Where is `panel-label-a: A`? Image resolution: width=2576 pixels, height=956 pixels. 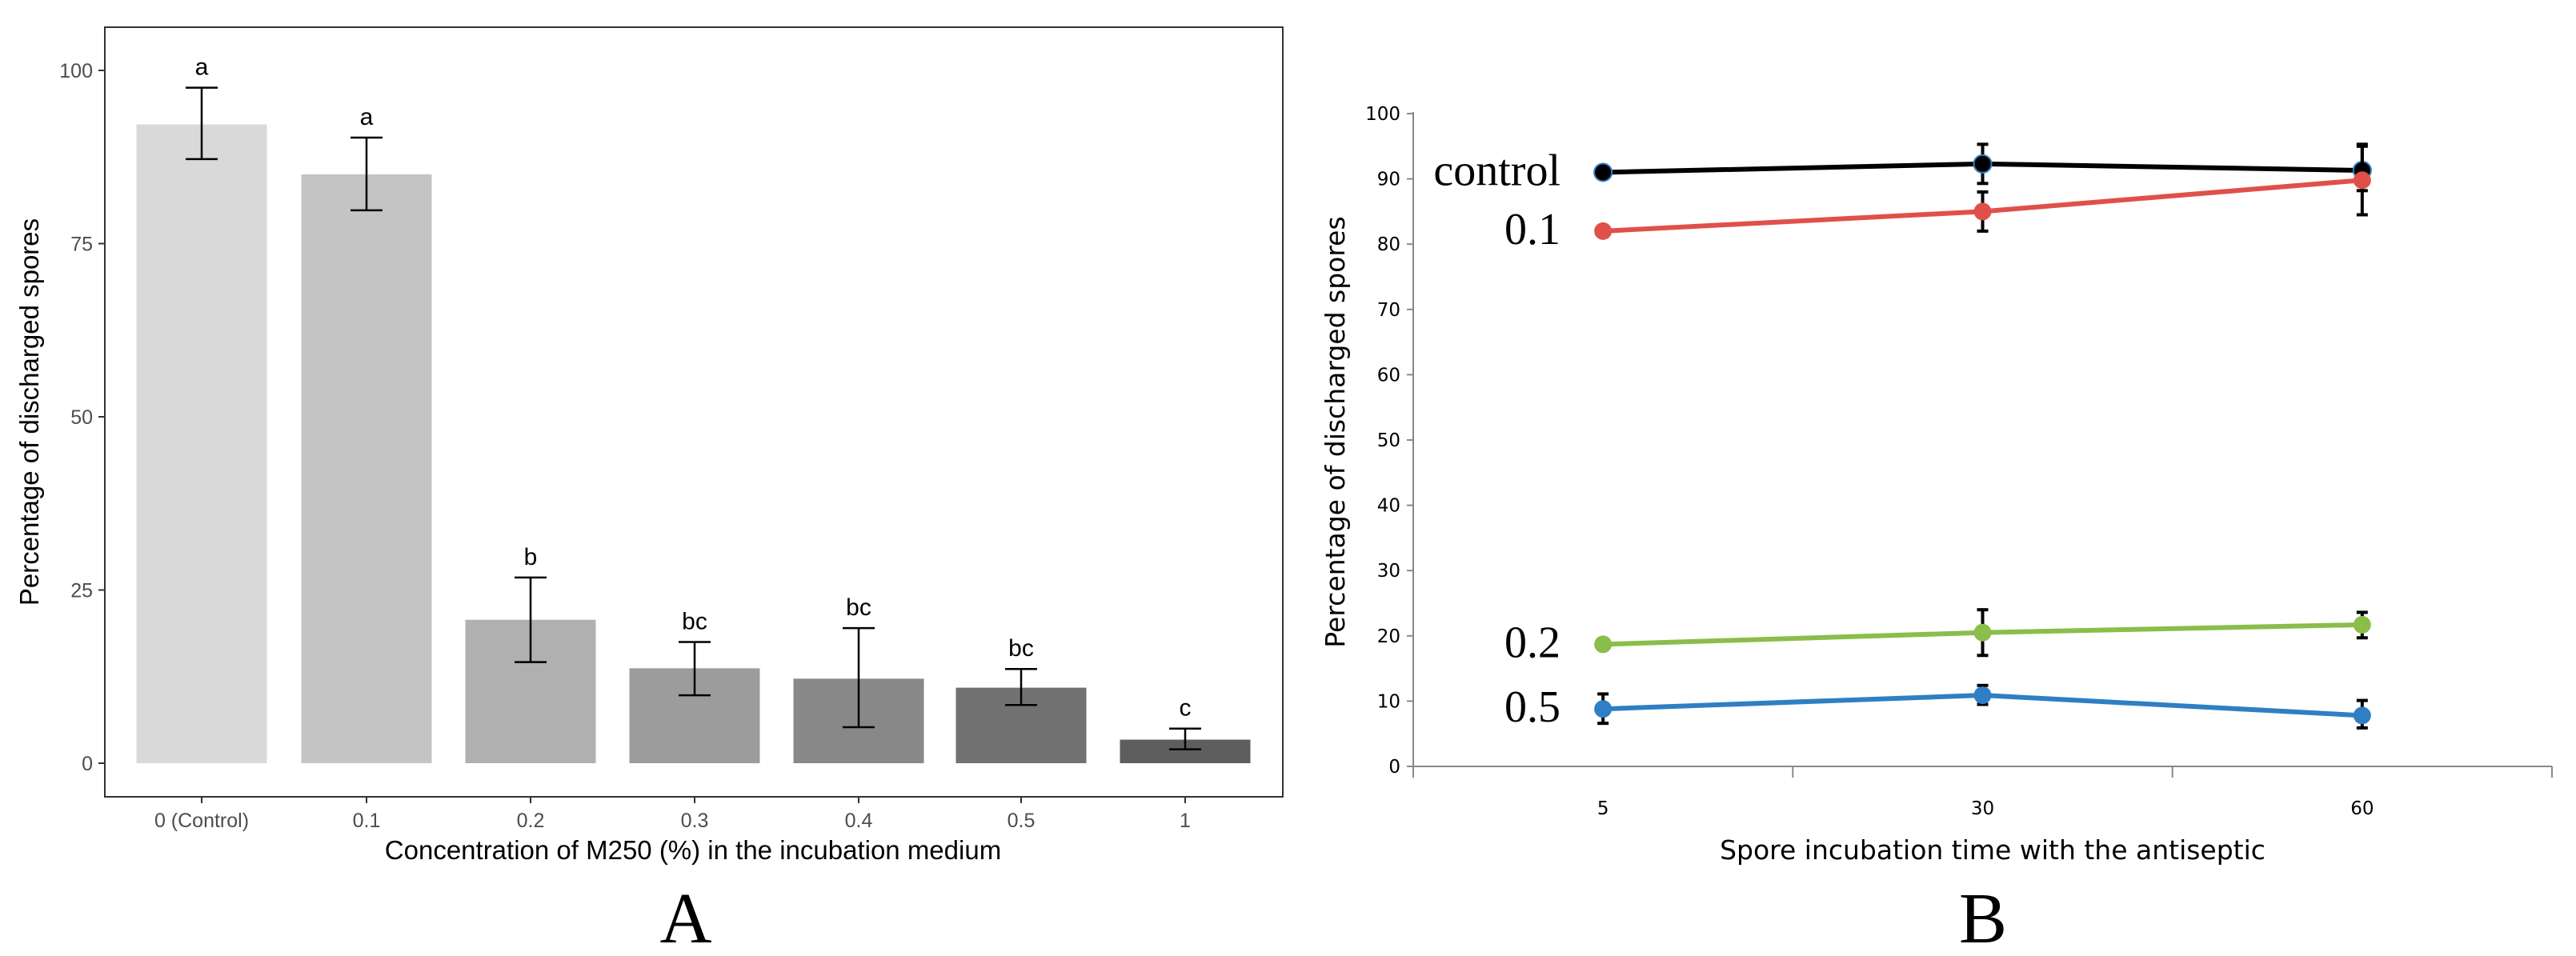
panel-label-a: A is located at coordinates (686, 917).